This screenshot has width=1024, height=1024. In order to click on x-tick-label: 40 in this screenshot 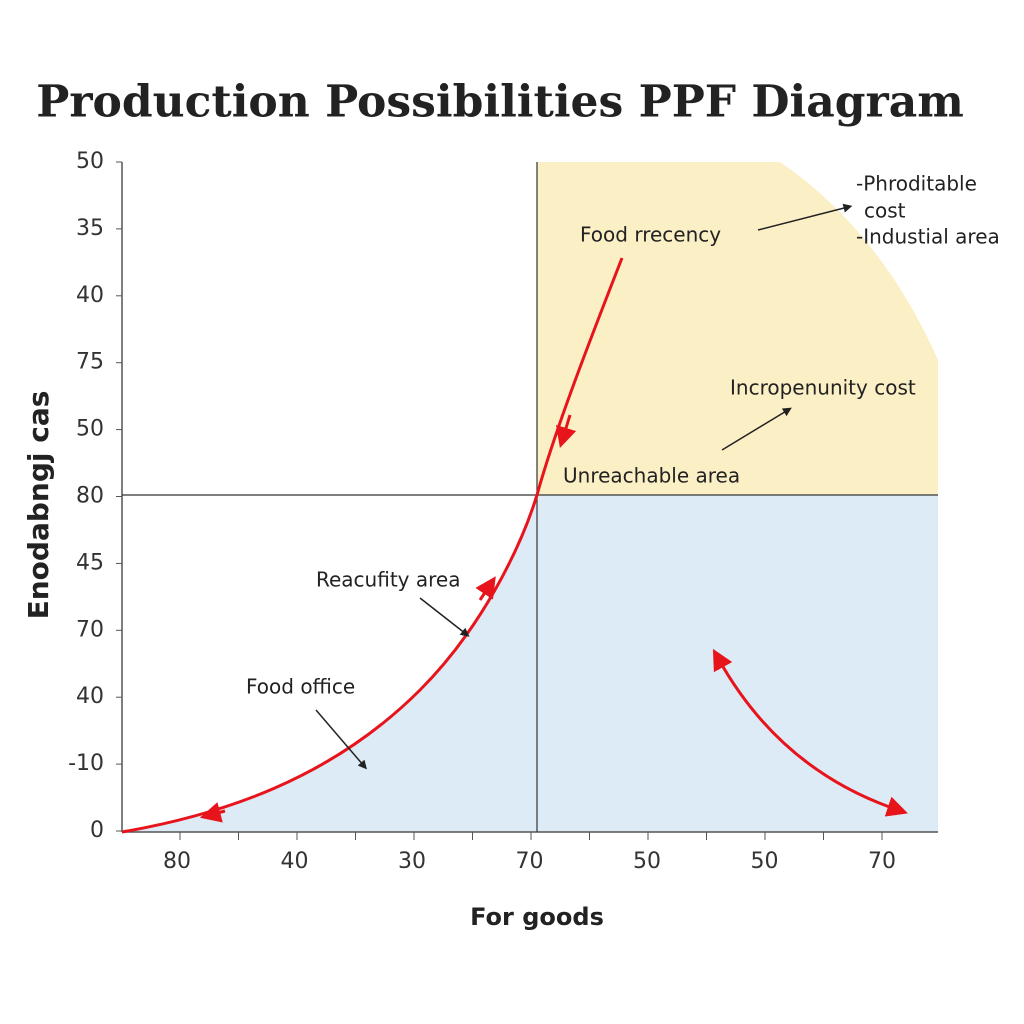, I will do `click(295, 861)`.